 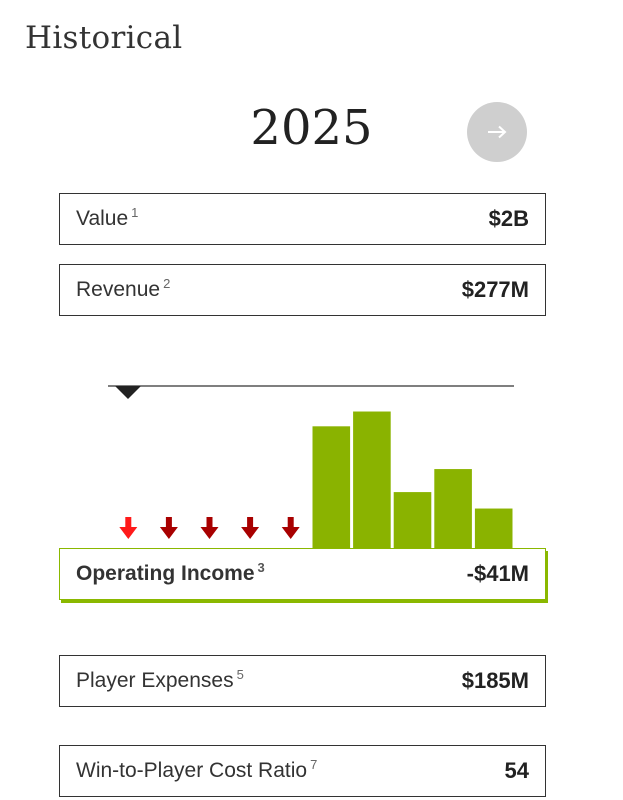 What do you see at coordinates (128, 392) in the screenshot?
I see `selection-pointer` at bounding box center [128, 392].